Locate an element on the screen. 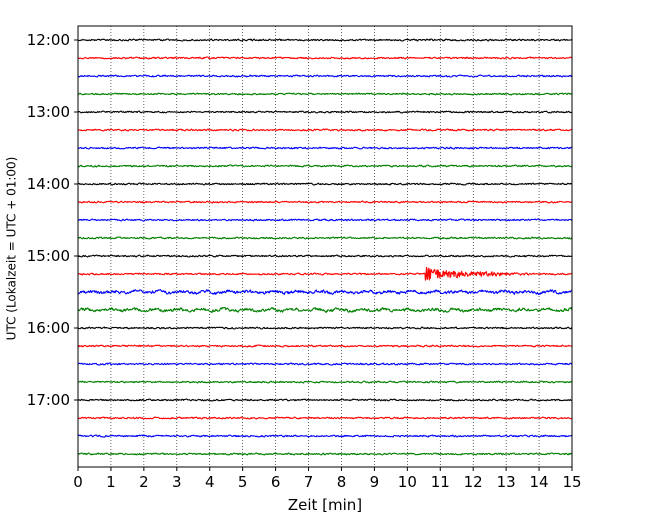 The width and height of the screenshot is (650, 520). x-tick-label: 7 is located at coordinates (309, 482).